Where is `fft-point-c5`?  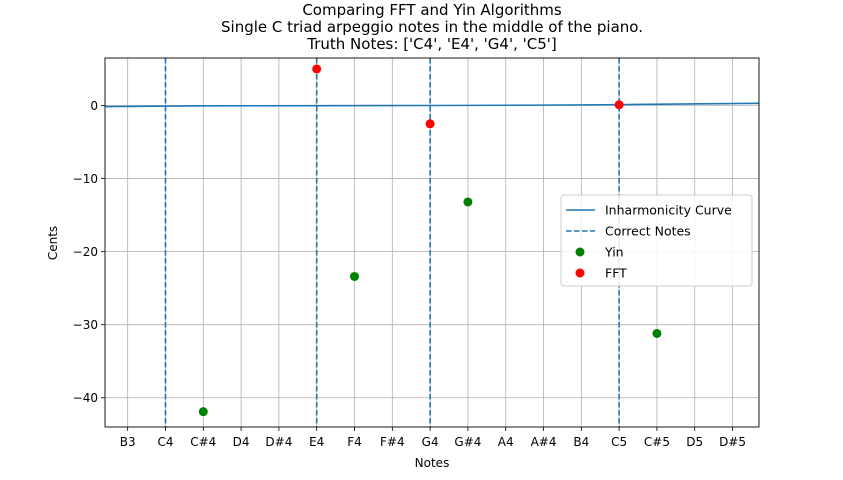 fft-point-c5 is located at coordinates (619, 105).